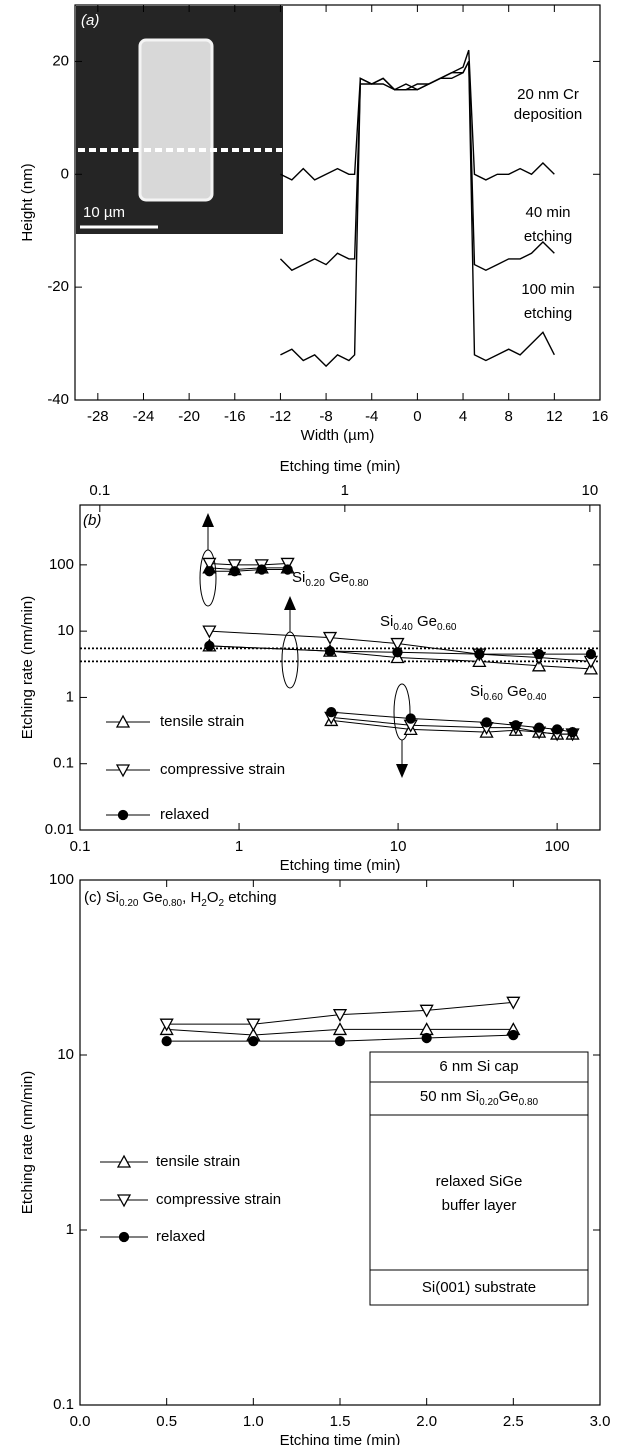  Describe the element at coordinates (239, 846) in the screenshot. I see `x-tick-label: 1` at that location.